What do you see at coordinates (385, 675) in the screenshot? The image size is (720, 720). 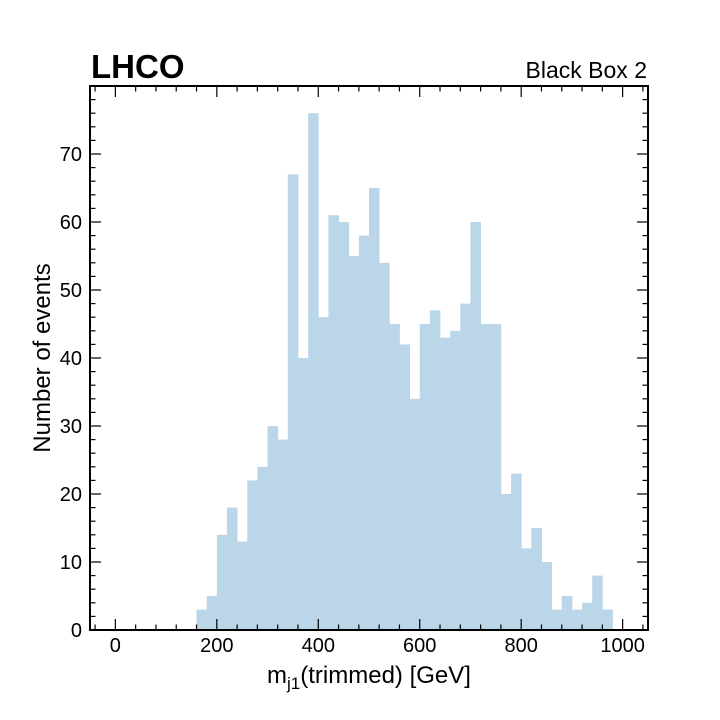 I see `x-axis-label-suffix: (trimmed) [GeV]` at bounding box center [385, 675].